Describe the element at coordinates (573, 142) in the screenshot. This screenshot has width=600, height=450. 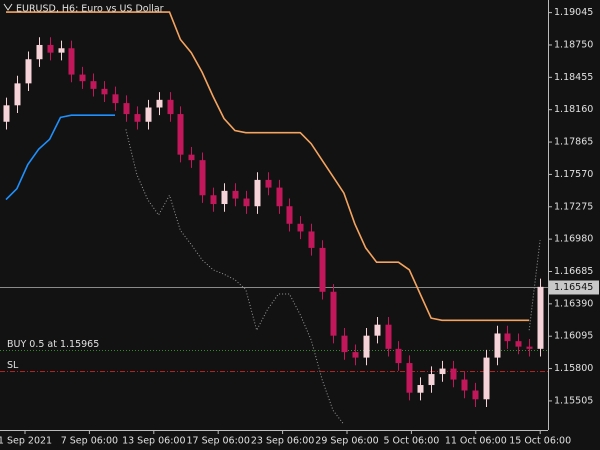
I see `y-tick-label: 1.17865` at that location.